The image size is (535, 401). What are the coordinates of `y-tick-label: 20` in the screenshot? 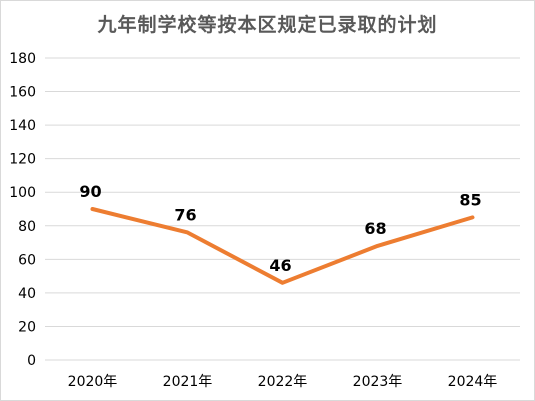 It's located at (27, 327).